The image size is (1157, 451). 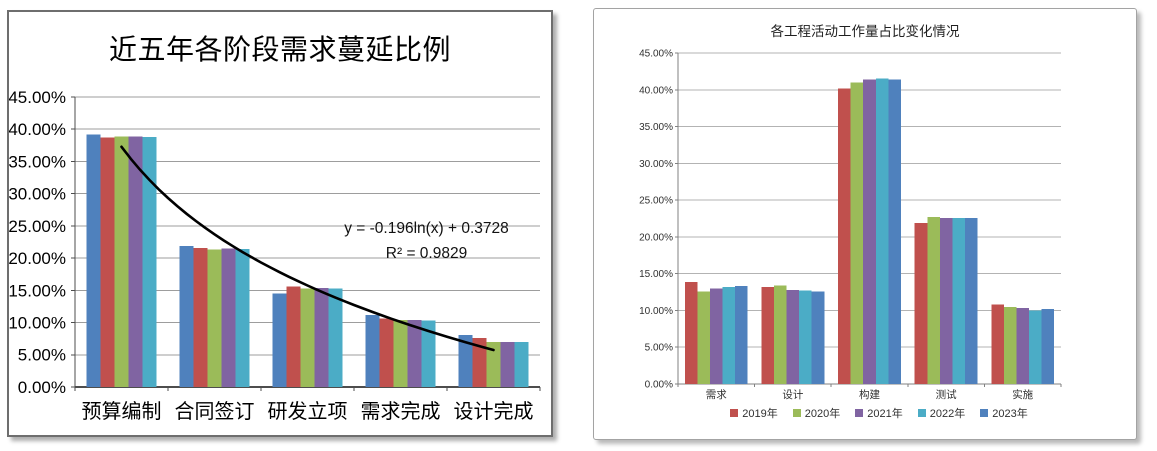 What do you see at coordinates (1010, 414) in the screenshot?
I see `legend-label: 2023年` at bounding box center [1010, 414].